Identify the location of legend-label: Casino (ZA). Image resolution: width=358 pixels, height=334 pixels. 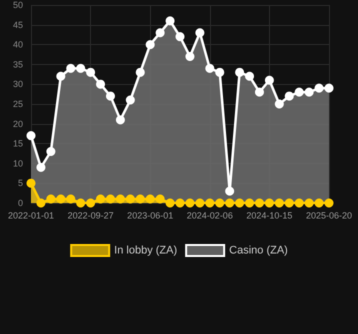
(258, 250).